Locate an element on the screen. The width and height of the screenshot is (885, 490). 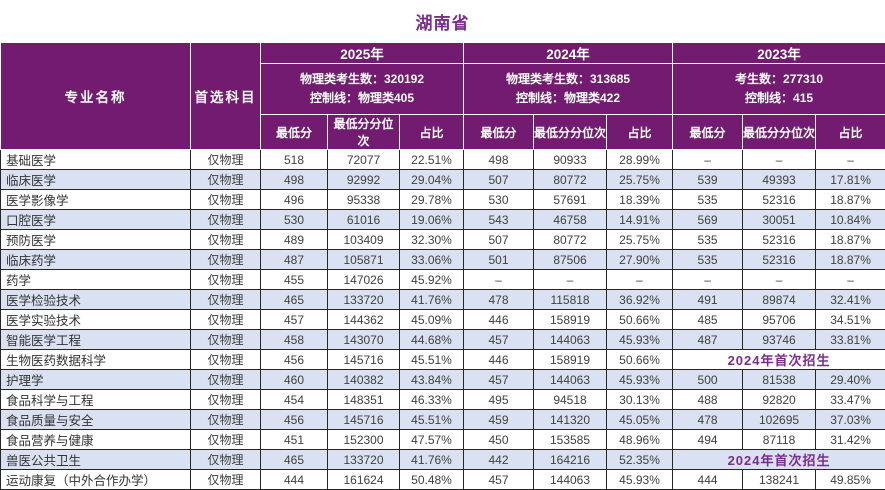
min-score-cell: 456 is located at coordinates (294, 420).